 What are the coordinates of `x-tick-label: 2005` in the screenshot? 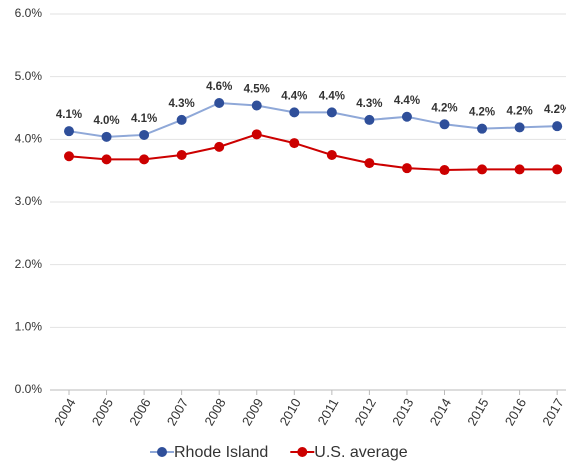 It's located at (102, 412).